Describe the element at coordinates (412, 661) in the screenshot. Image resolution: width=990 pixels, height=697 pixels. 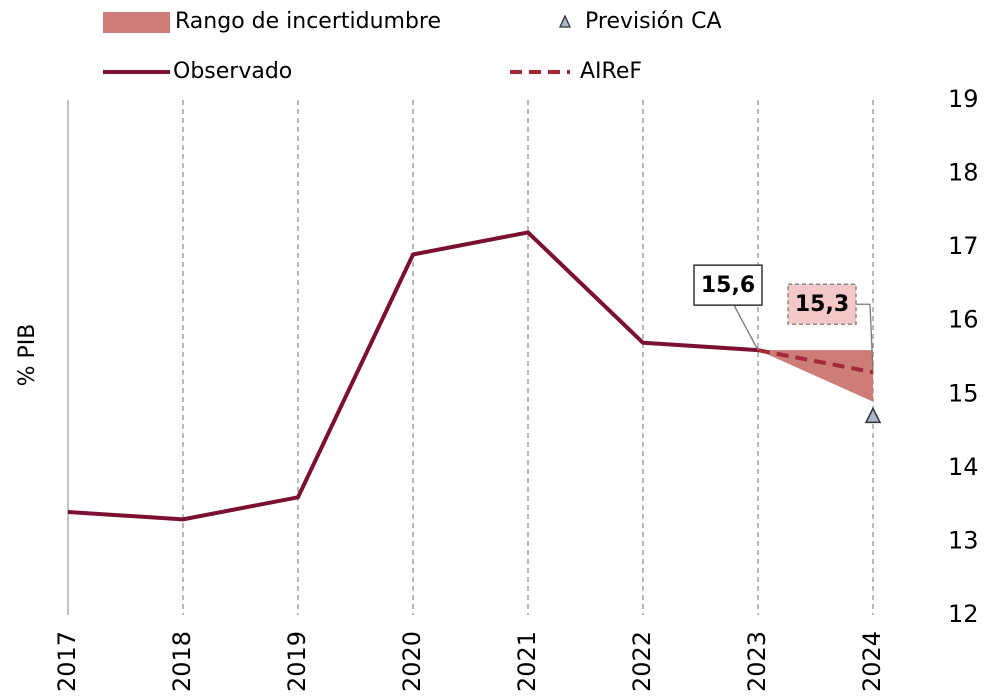
I see `x-tick-label: 2020` at that location.